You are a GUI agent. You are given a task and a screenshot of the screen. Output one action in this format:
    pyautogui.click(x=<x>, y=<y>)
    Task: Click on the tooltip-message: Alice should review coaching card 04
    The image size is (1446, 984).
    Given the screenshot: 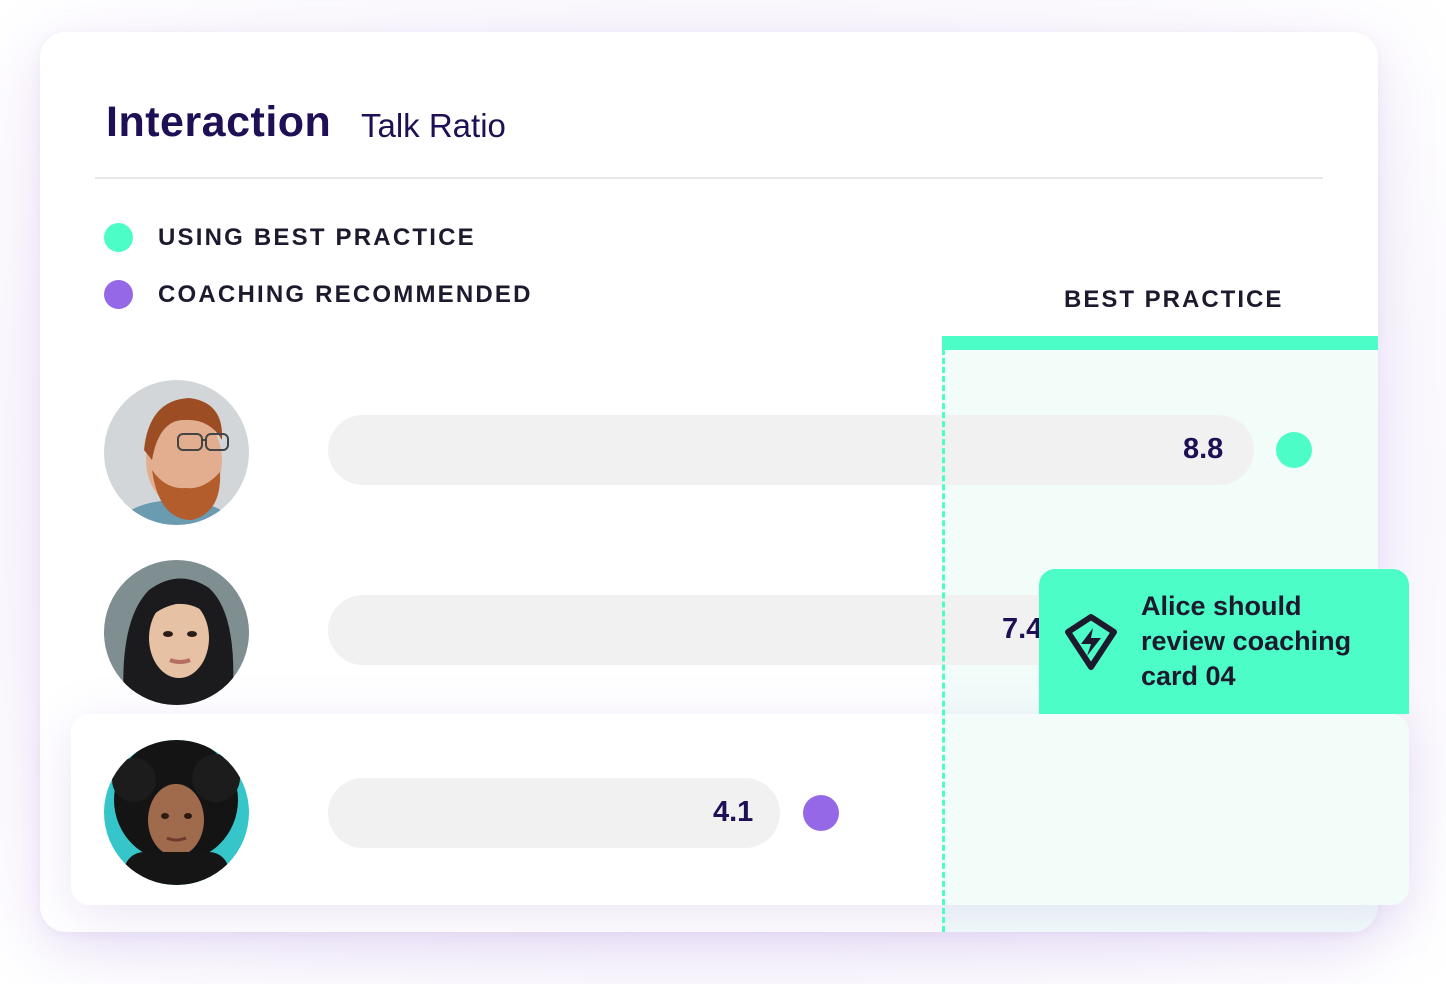 What is the action you would take?
    pyautogui.click(x=1246, y=641)
    